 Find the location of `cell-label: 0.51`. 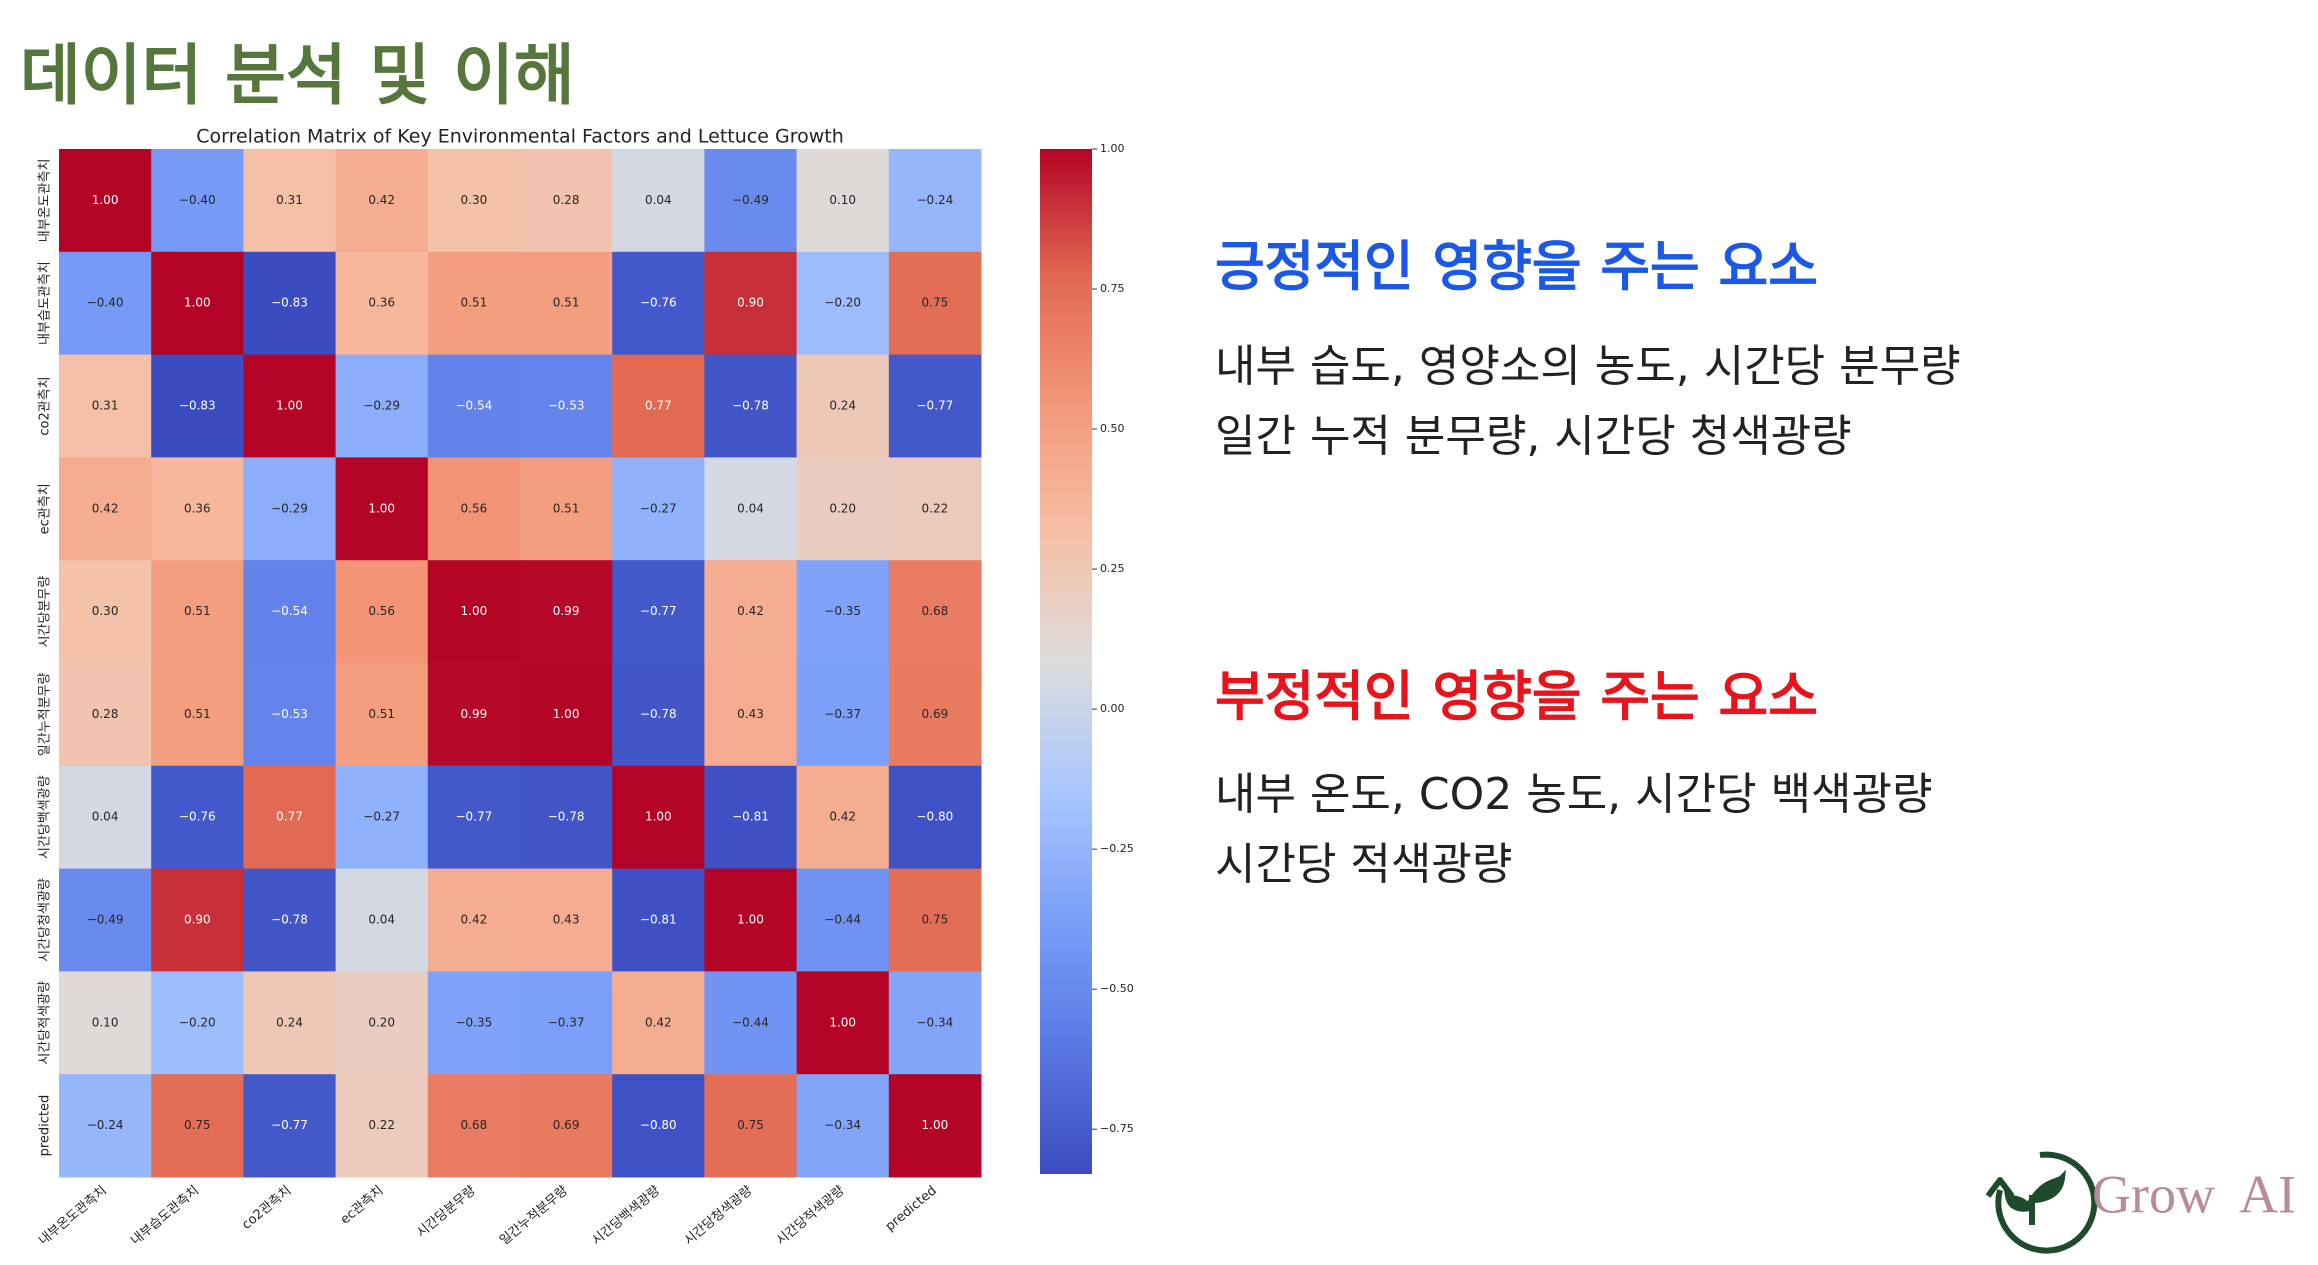

cell-label: 0.51 is located at coordinates (566, 303).